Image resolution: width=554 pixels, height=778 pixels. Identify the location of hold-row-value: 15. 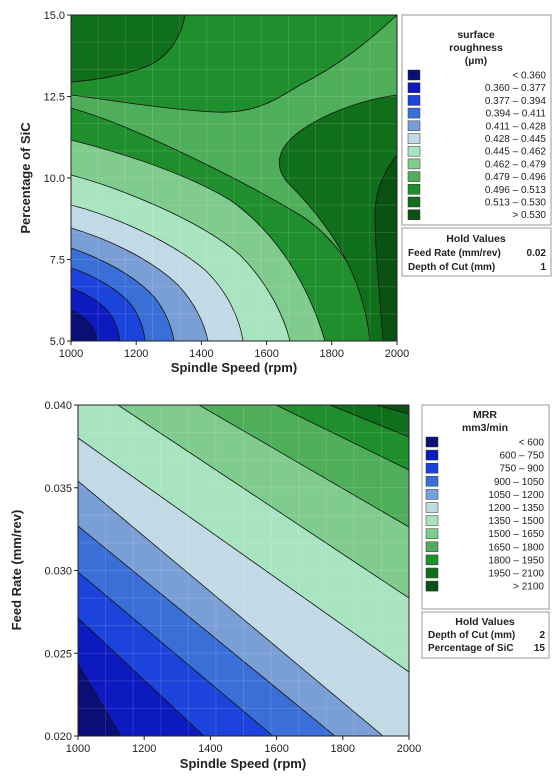
(540, 648).